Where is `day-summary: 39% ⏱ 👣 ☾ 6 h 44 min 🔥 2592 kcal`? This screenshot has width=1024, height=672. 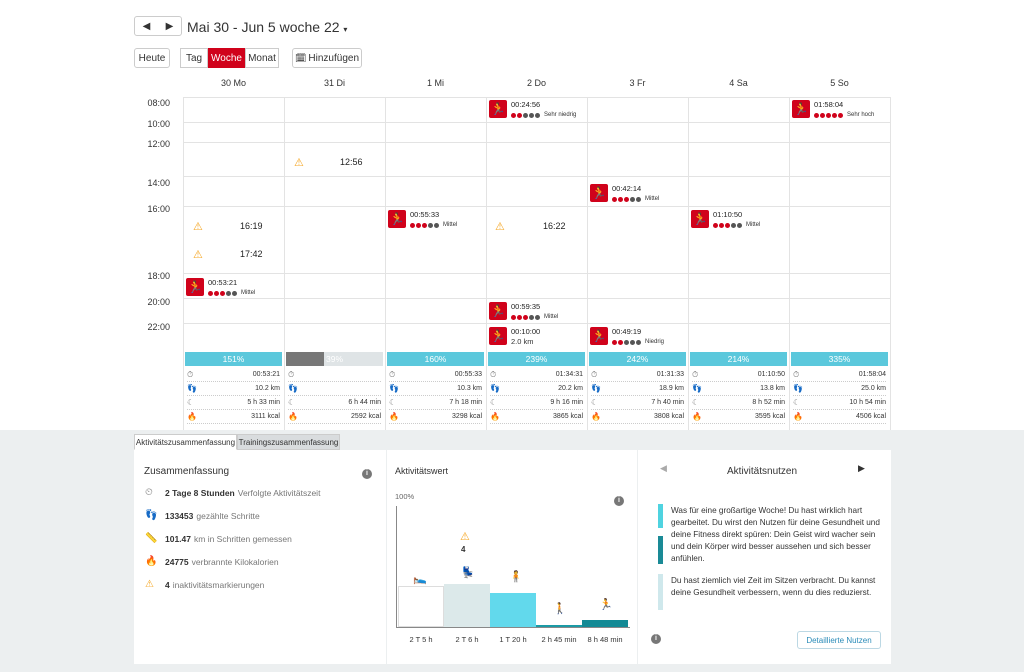 day-summary: 39% ⏱ 👣 ☾ 6 h 44 min 🔥 2592 kcal is located at coordinates (334, 391).